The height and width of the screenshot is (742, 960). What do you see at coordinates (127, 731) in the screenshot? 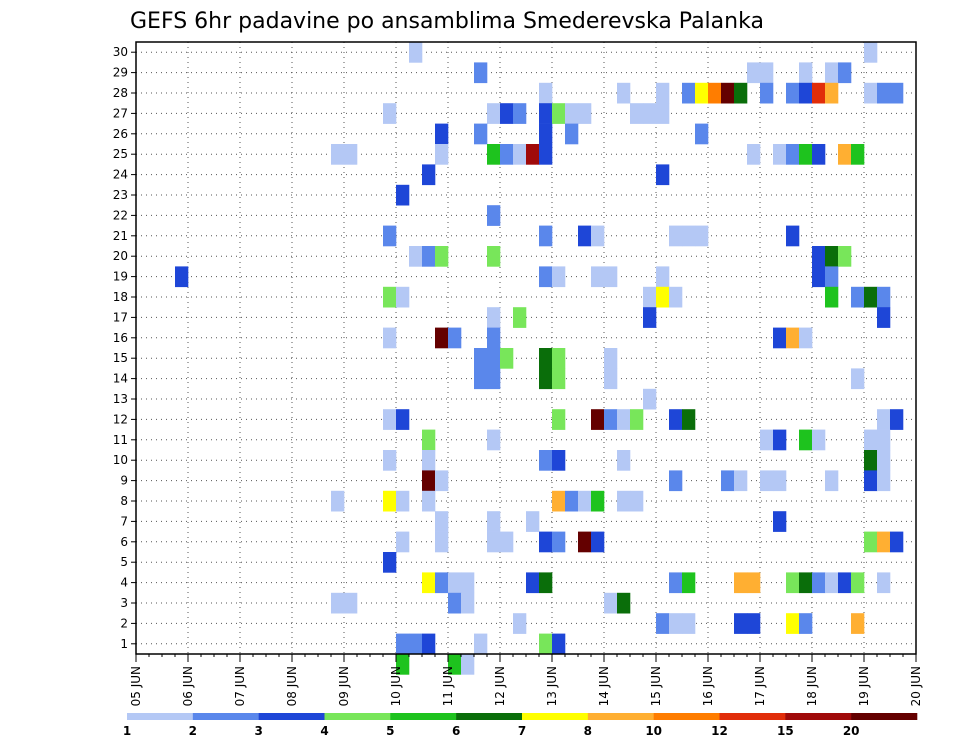
I see `legend-label: 1` at bounding box center [127, 731].